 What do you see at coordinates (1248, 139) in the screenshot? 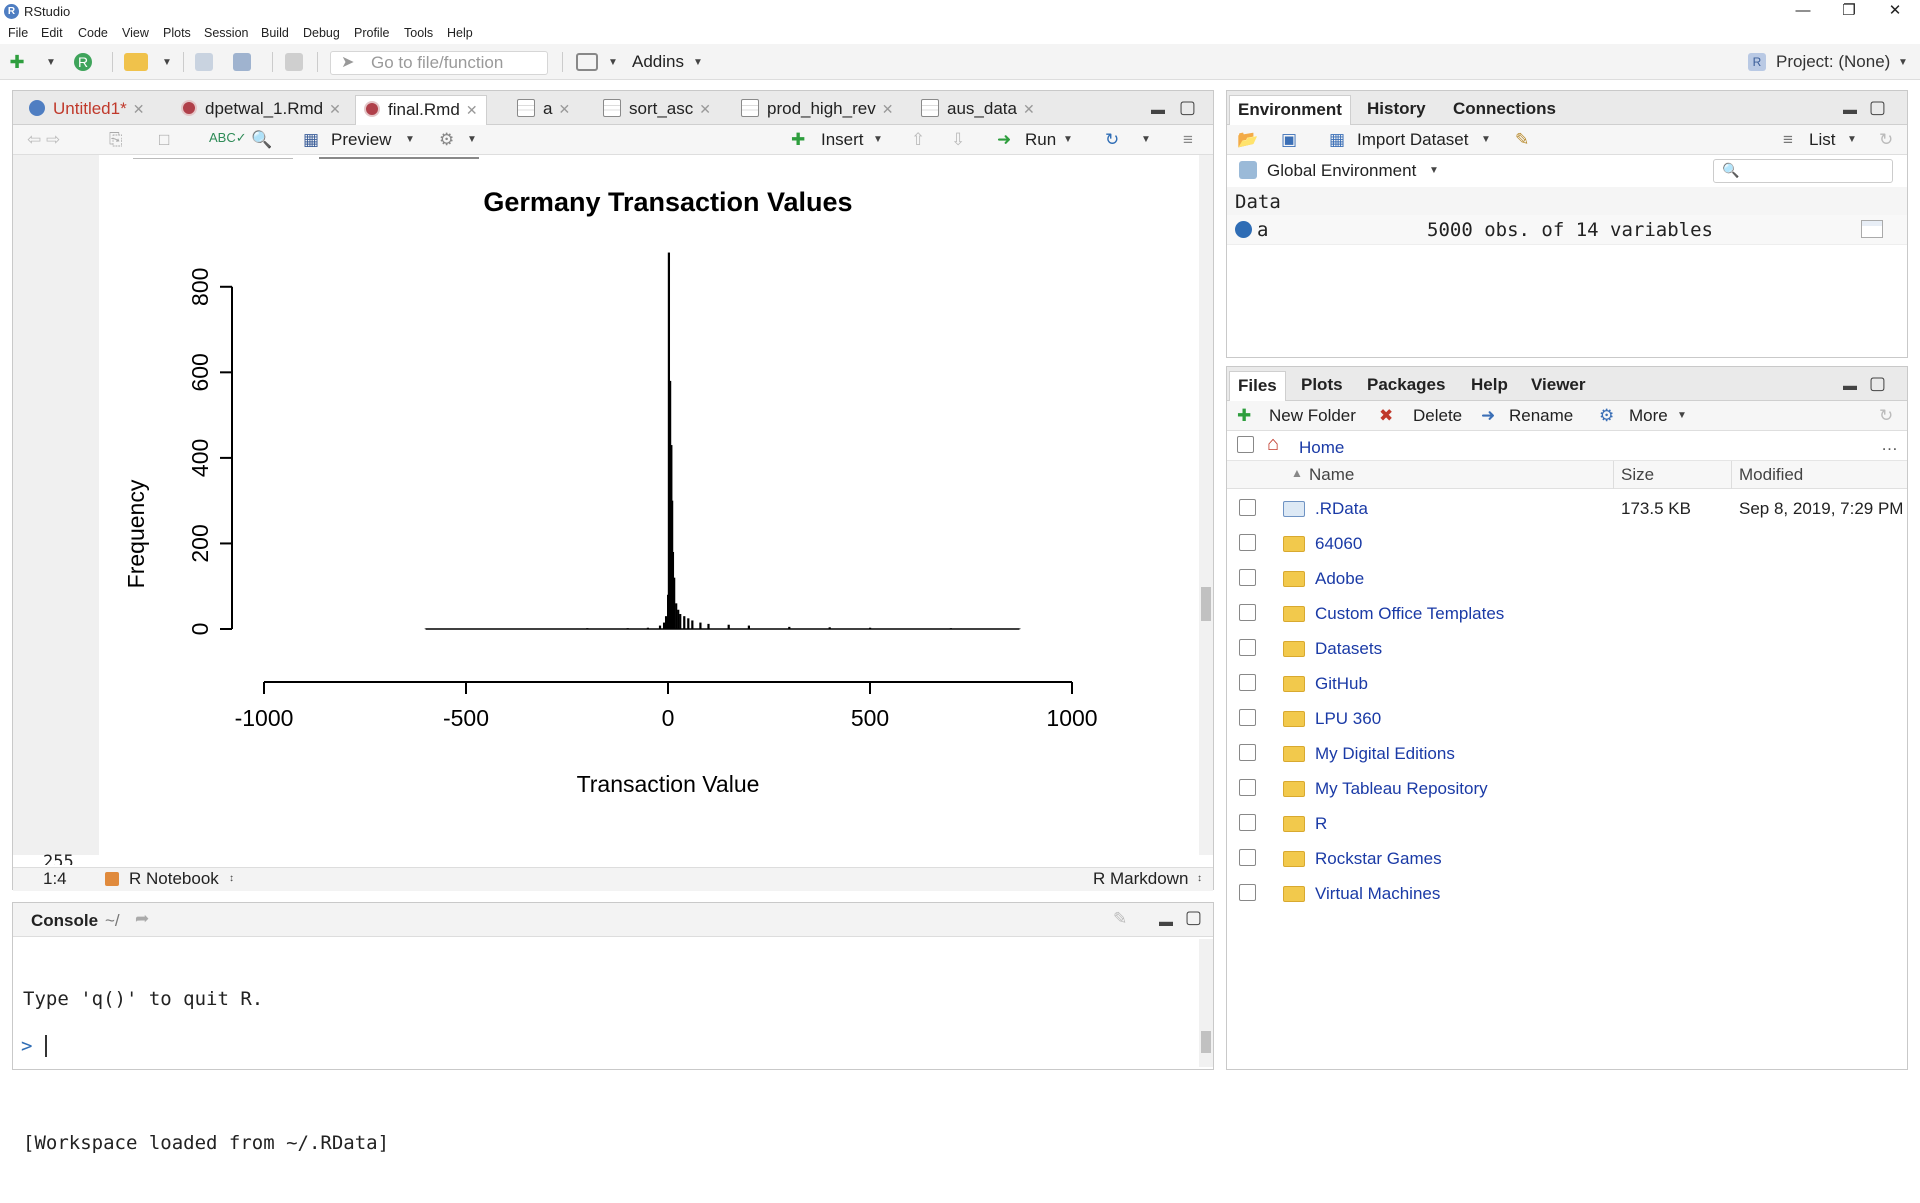
I see `load-workspace-icon: 📂` at bounding box center [1248, 139].